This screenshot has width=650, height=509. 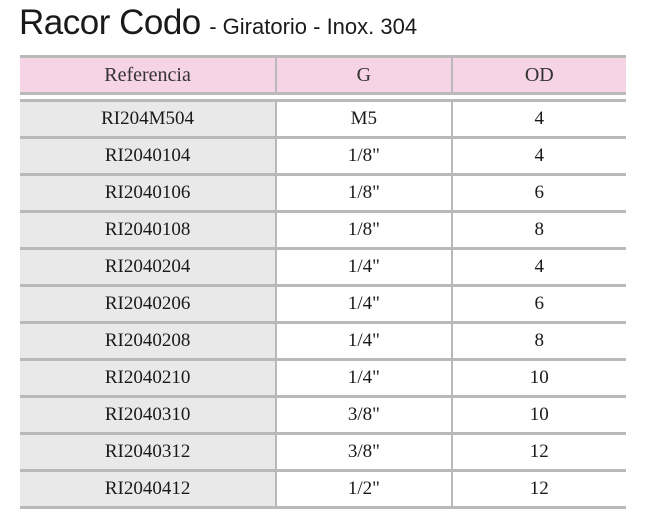 What do you see at coordinates (363, 119) in the screenshot?
I see `g-cell: M5` at bounding box center [363, 119].